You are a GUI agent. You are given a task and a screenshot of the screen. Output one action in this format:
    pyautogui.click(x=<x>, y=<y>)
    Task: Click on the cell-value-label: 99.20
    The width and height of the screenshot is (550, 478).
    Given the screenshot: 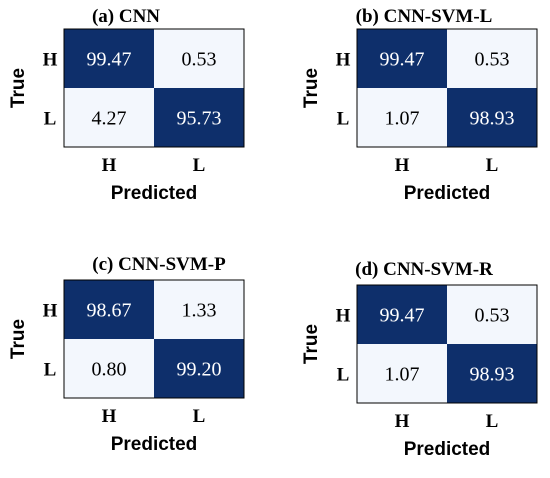 What is the action you would take?
    pyautogui.click(x=199, y=370)
    